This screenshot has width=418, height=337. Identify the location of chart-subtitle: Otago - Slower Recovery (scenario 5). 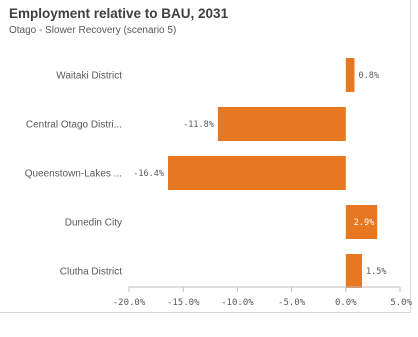
(93, 30).